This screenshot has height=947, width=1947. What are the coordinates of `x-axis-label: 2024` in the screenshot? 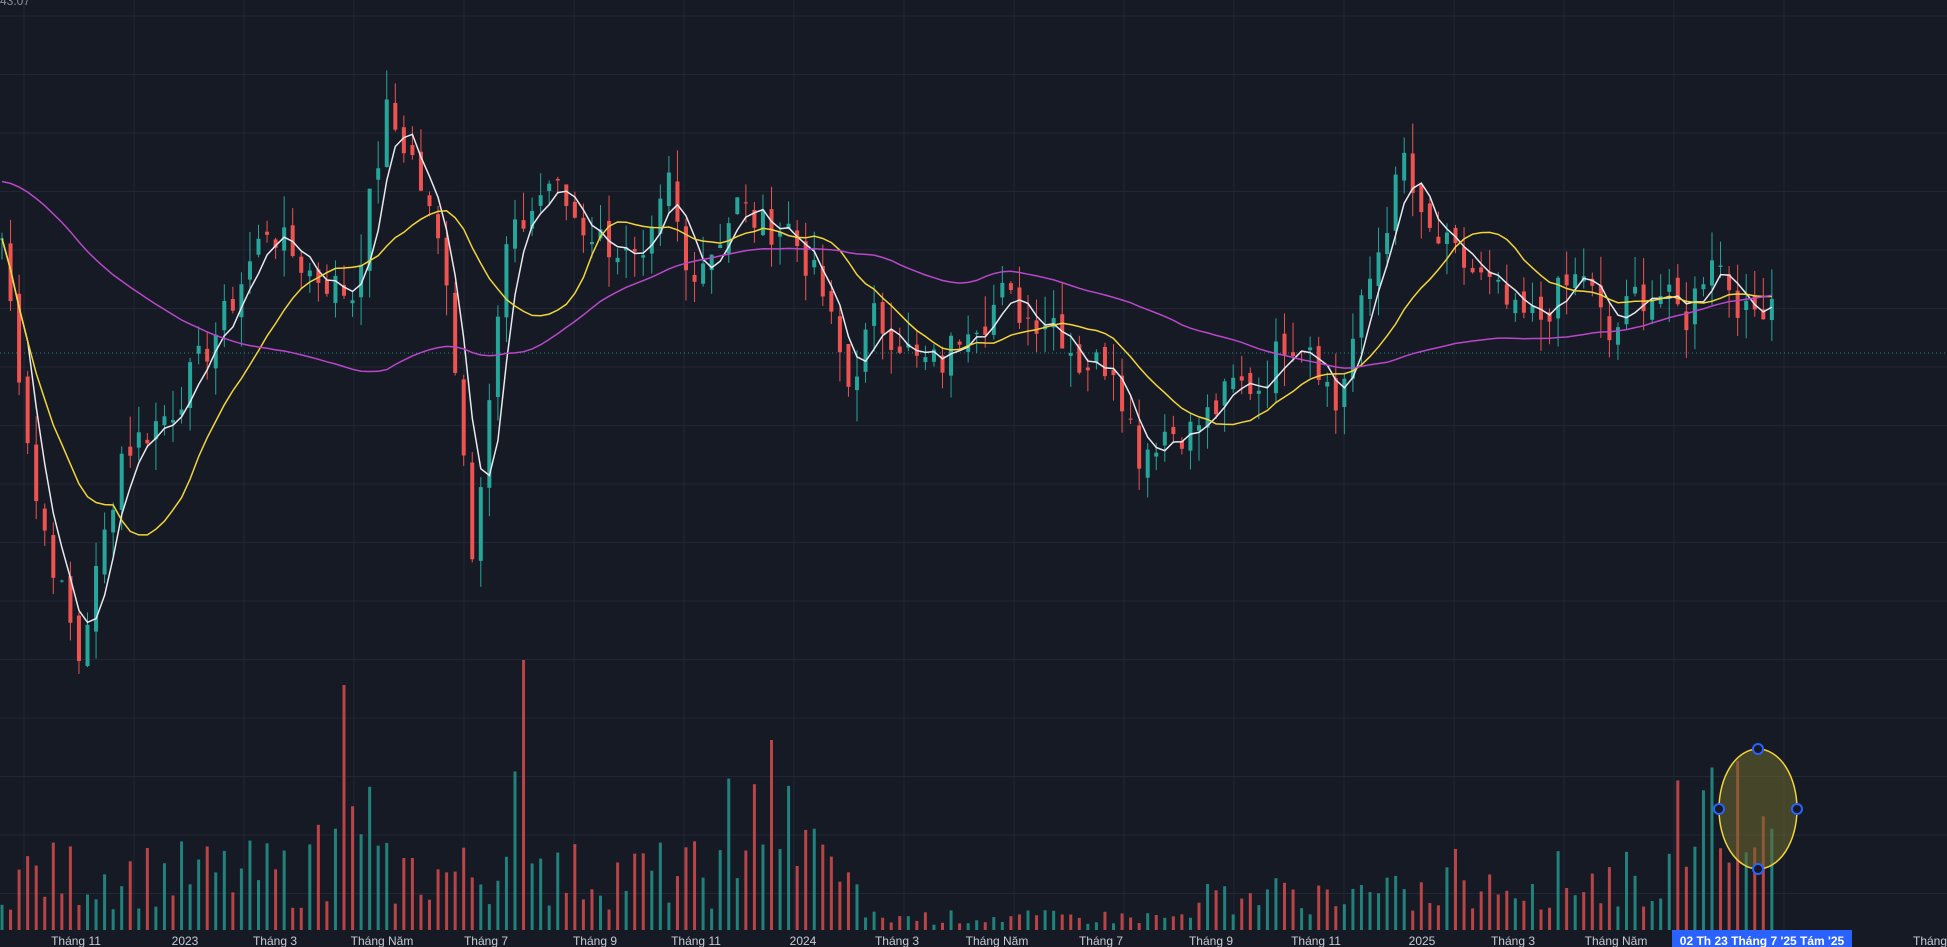 It's located at (803, 940).